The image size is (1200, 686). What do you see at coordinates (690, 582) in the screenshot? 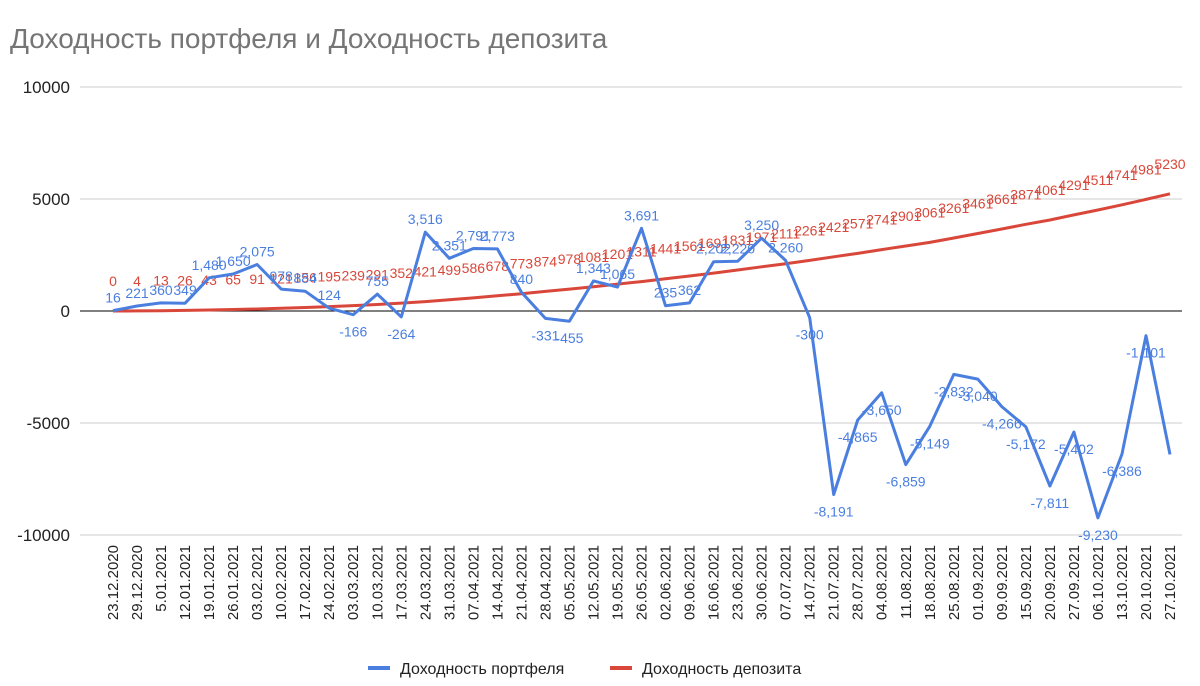
I see `x-tick-label: 09.06.2021` at bounding box center [690, 582].